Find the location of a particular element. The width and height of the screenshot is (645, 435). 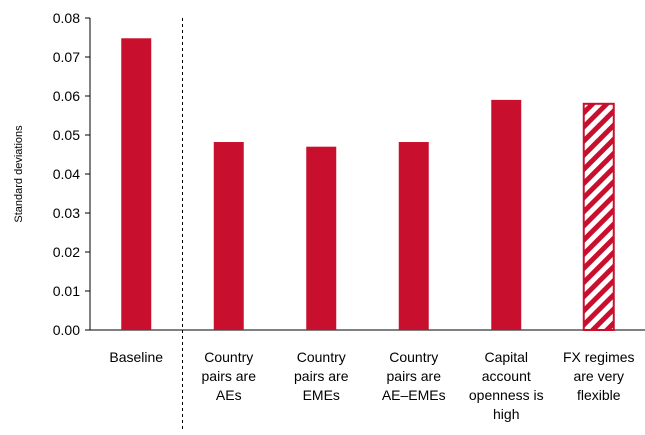

y-tick-label: 0.04 is located at coordinates (66, 174).